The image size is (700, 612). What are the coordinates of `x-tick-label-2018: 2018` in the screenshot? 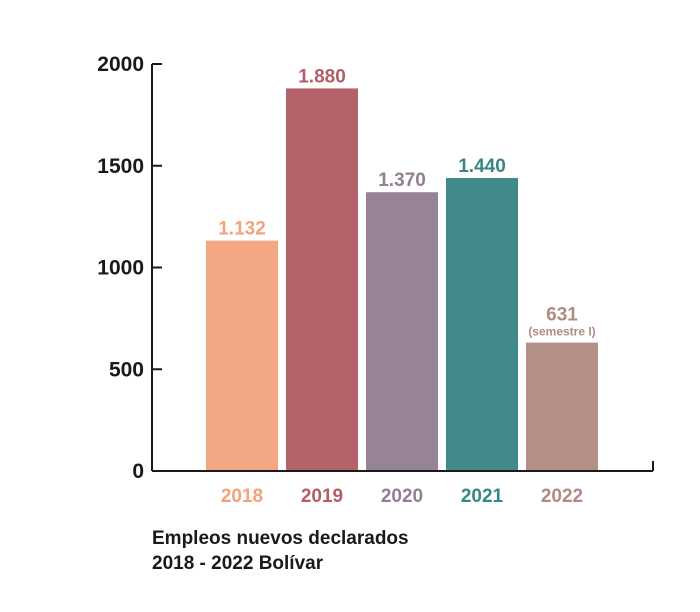 It's located at (242, 496).